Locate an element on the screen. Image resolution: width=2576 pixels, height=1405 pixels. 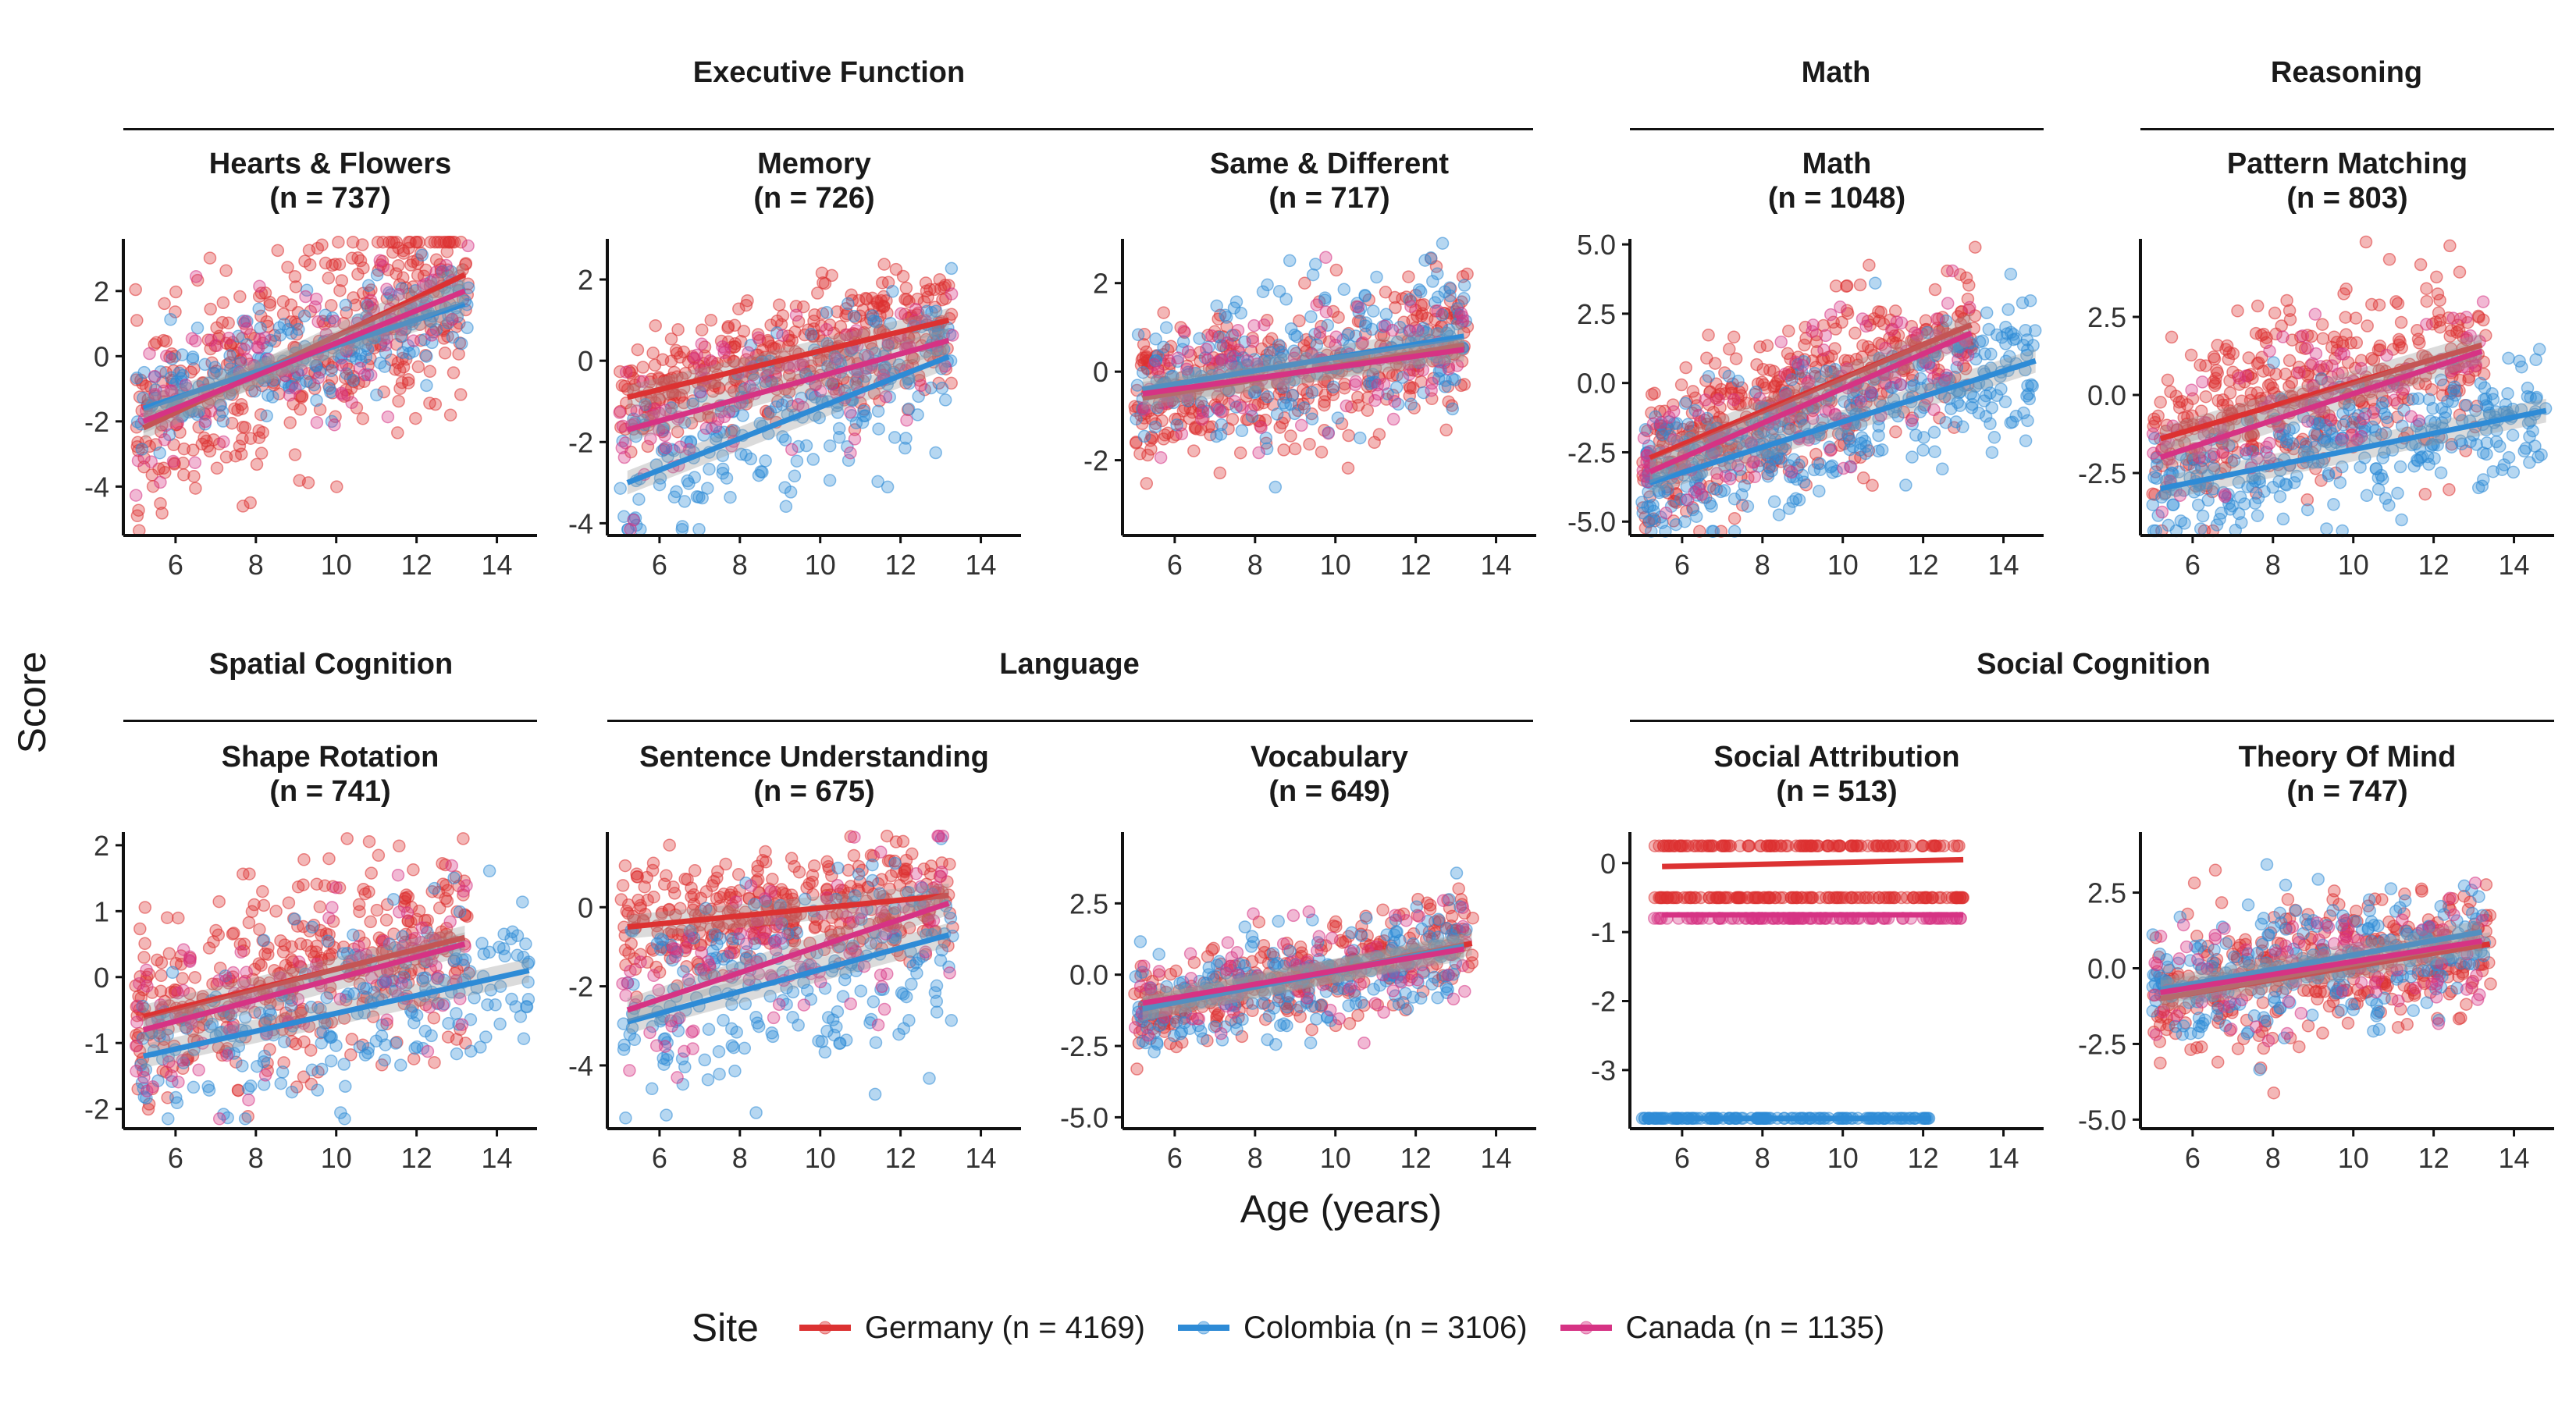
panel-title-text: Sentence Understanding is located at coordinates (814, 757).